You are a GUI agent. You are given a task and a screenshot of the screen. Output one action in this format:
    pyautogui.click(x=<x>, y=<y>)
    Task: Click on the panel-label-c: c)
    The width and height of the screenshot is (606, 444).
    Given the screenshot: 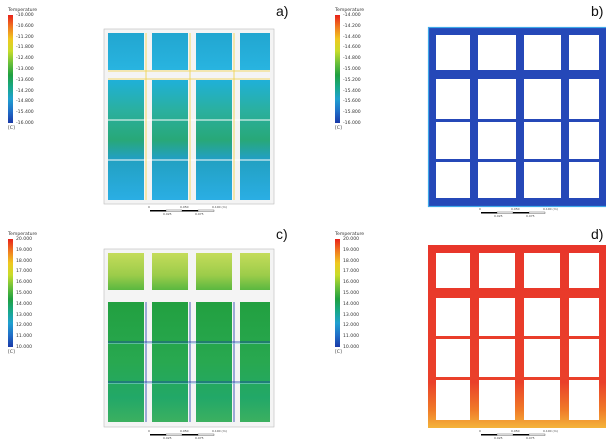 What is the action you would take?
    pyautogui.click(x=282, y=234)
    